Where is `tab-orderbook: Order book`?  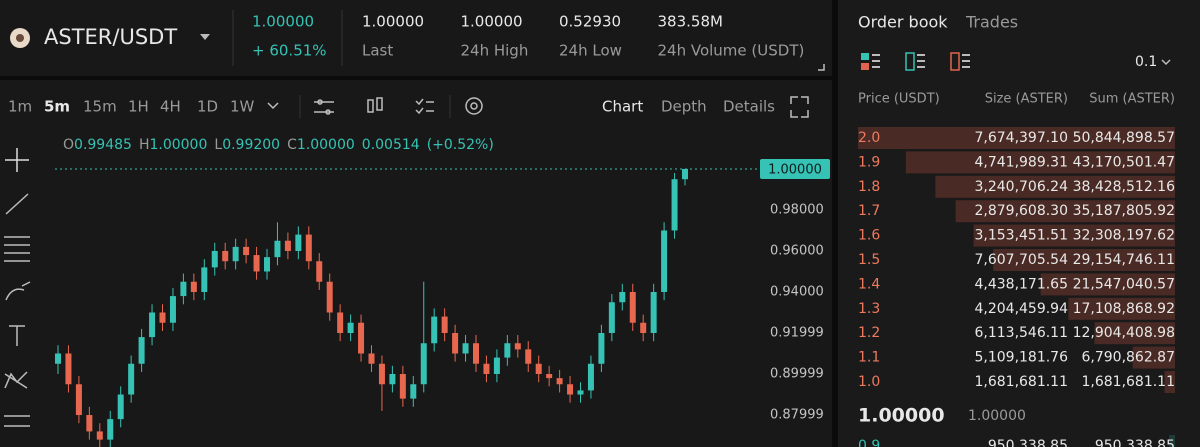 tab-orderbook: Order book is located at coordinates (903, 22).